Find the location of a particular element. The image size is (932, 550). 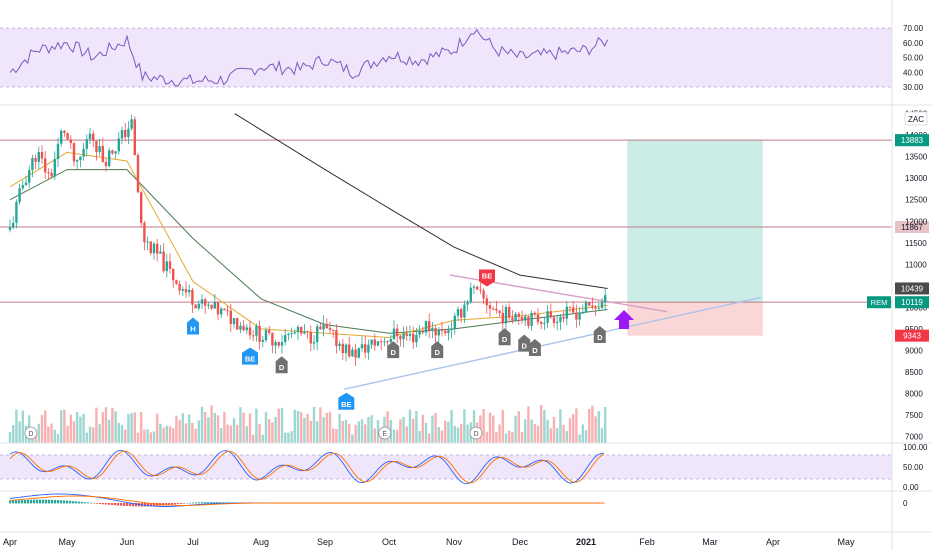

trendline is located at coordinates (552, 343).